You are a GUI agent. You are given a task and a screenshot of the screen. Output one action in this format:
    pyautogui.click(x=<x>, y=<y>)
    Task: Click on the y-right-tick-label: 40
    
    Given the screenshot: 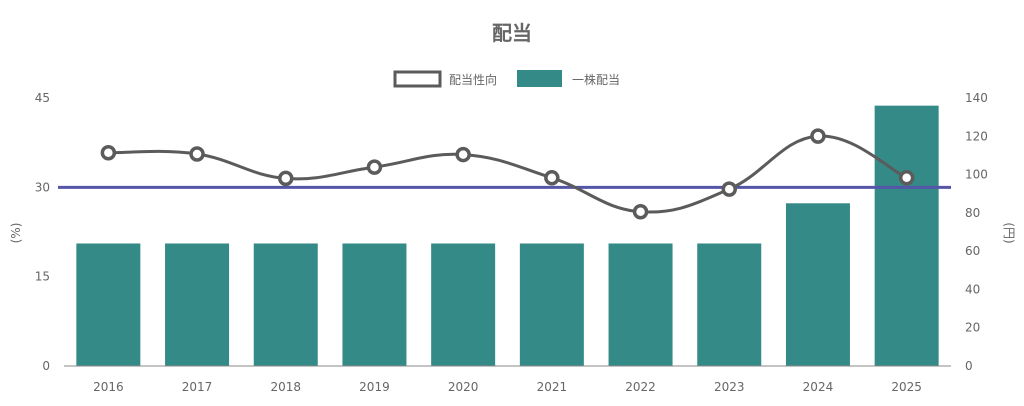 What is the action you would take?
    pyautogui.click(x=972, y=289)
    